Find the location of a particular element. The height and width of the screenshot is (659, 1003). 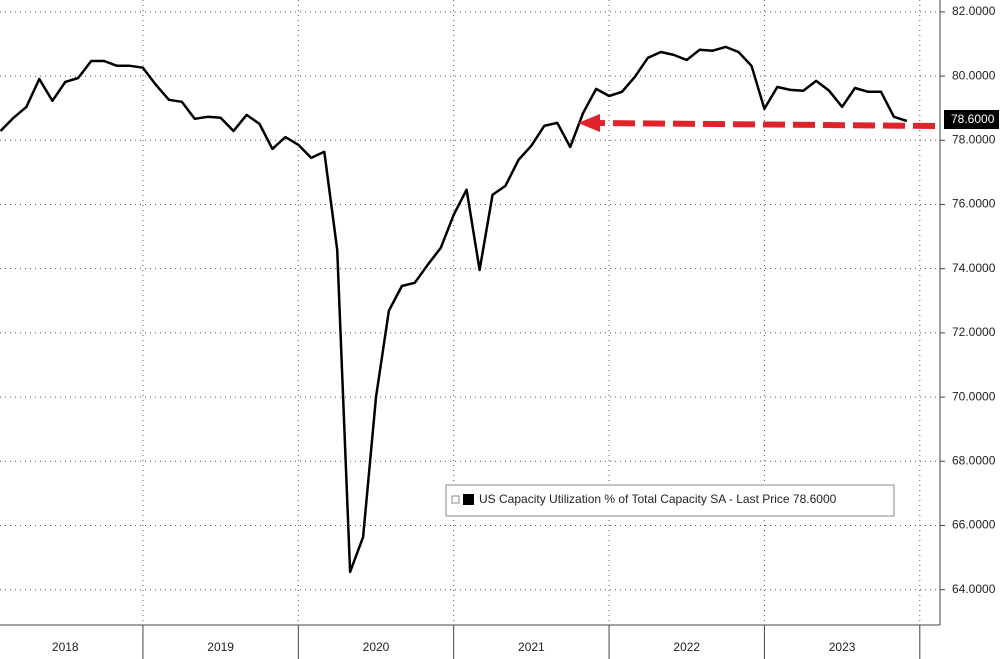

y-tick-label: 70.0000 is located at coordinates (974, 396).